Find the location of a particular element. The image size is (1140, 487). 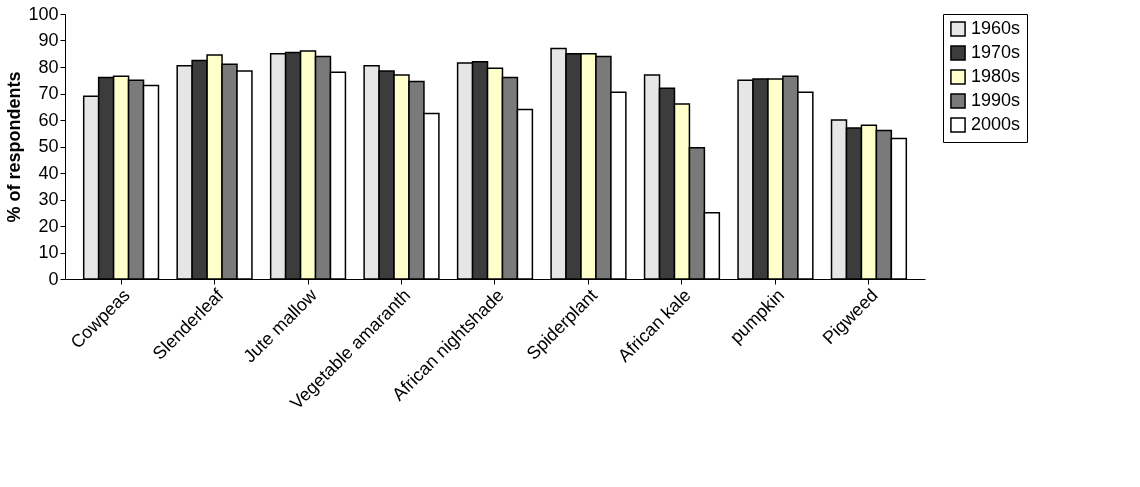

legend-label: 1970s is located at coordinates (996, 52).